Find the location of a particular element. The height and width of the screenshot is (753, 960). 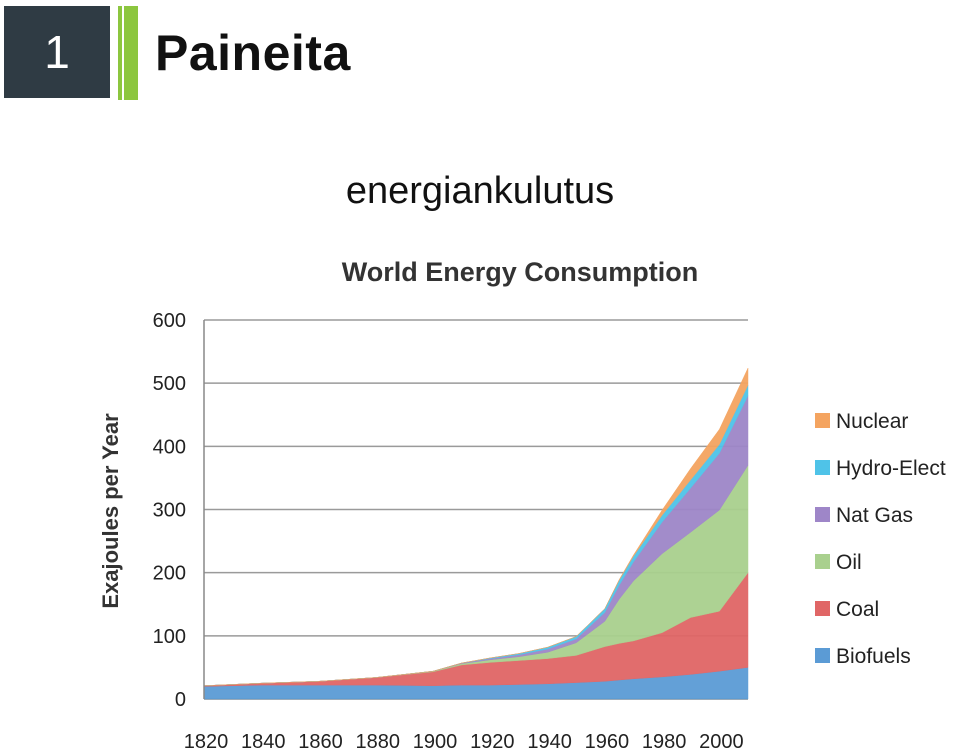

legend-swatch-hydro-elect is located at coordinates (822, 467).